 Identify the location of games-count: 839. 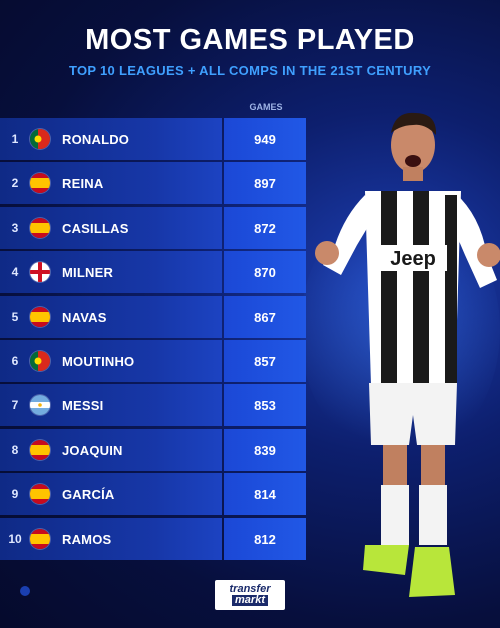
(265, 450).